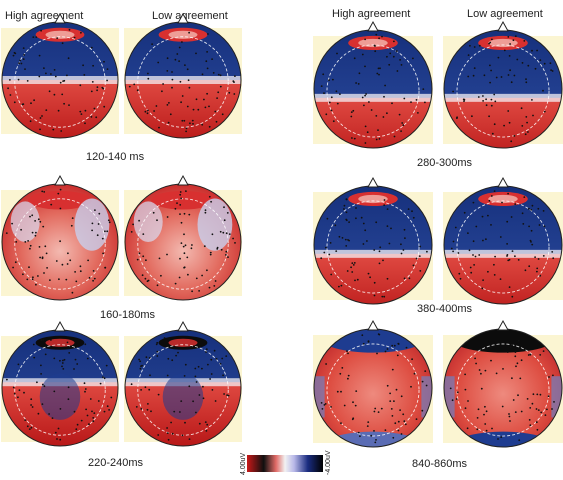 Image resolution: width=563 pixels, height=480 pixels. I want to click on topo-map-5-high, so click(373, 245).